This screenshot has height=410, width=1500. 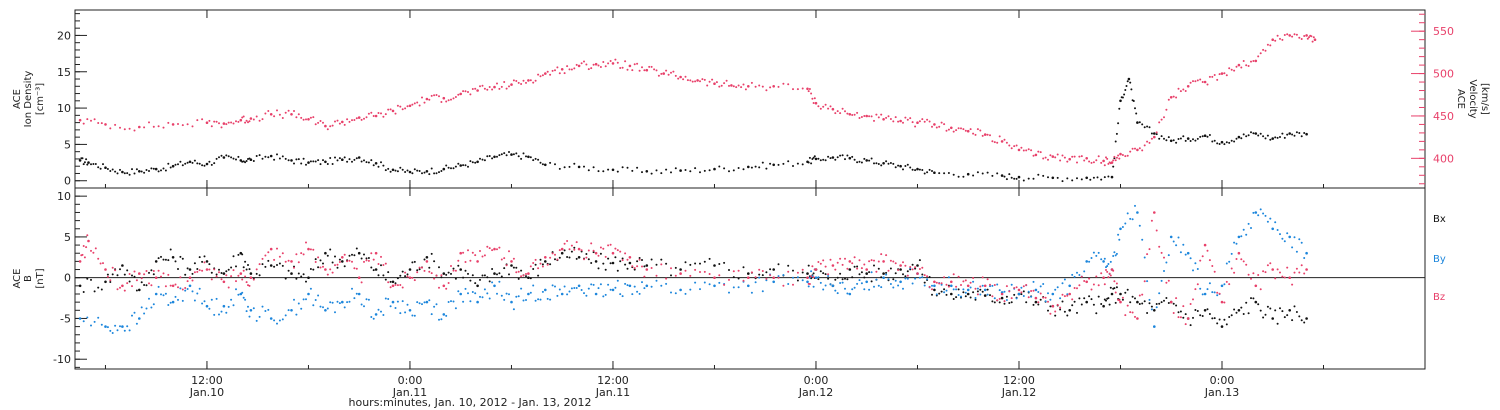 I want to click on x-tick-date: Jan.11, so click(x=612, y=392).